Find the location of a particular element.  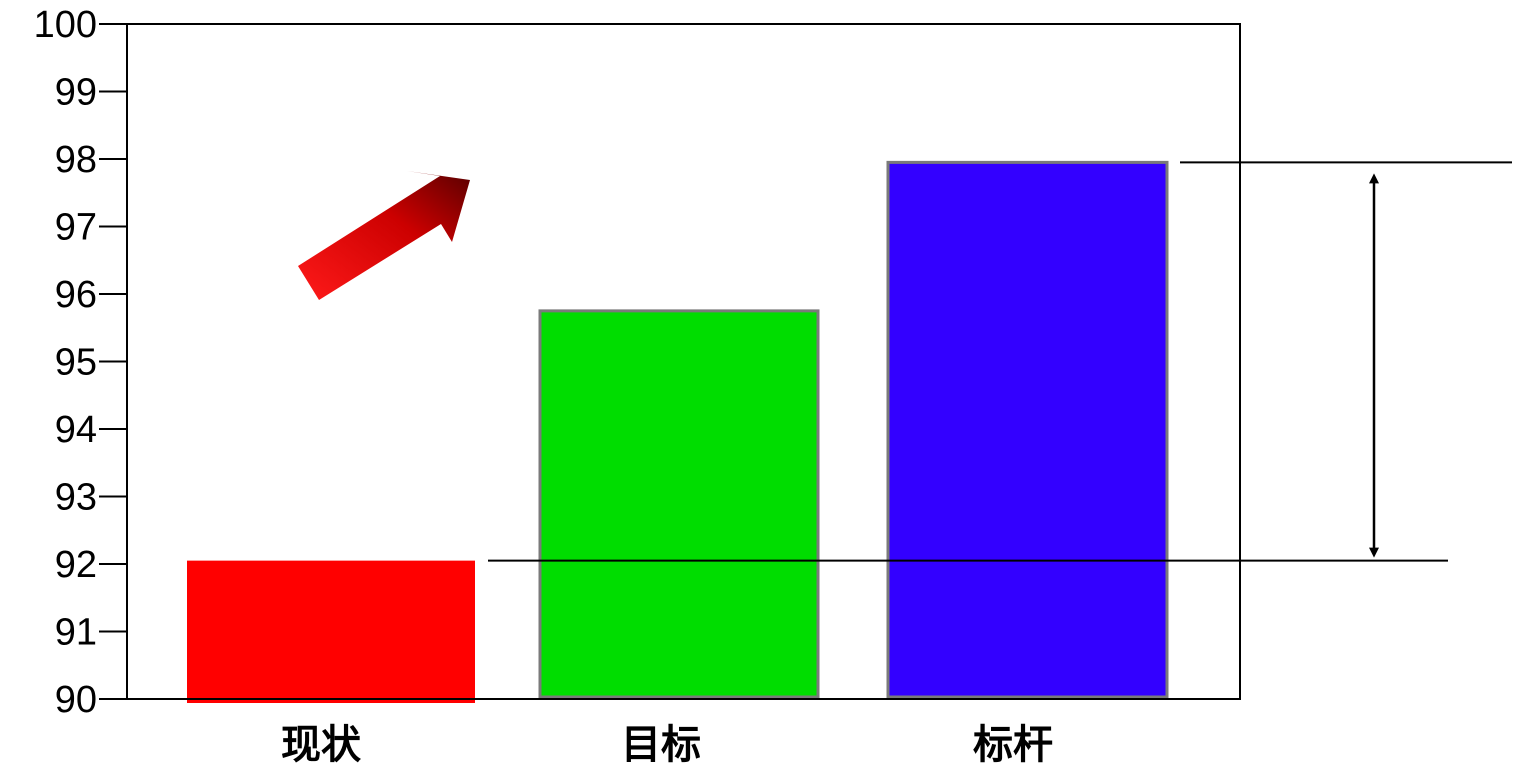

y-tick-label: 96 is located at coordinates (76, 295).